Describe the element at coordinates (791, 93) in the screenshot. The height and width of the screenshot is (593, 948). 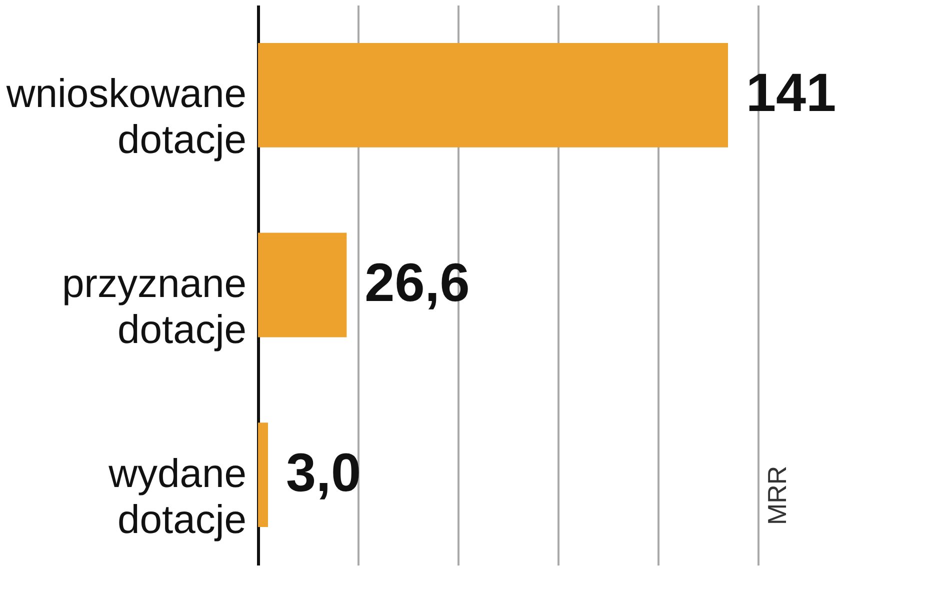
I see `data-label: 141` at that location.